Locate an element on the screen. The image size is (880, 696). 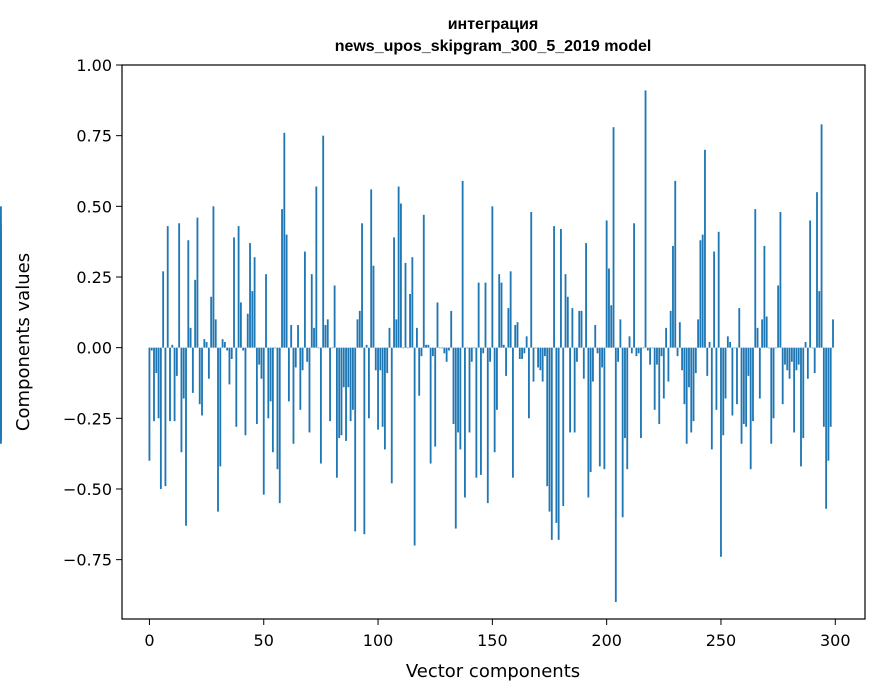
chart-title-line-1: интеграция is located at coordinates (493, 24).